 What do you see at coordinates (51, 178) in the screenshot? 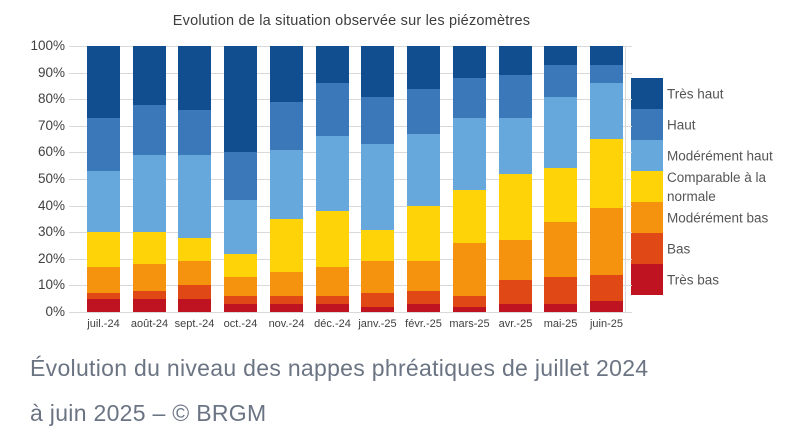
I see `y-axis-label: 50%` at bounding box center [51, 178].